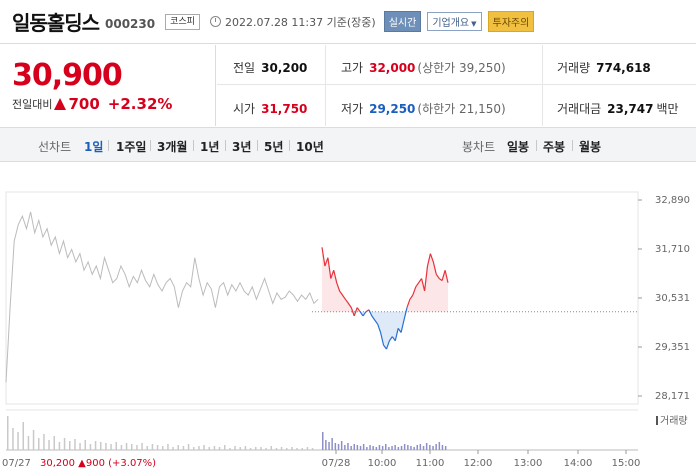  What do you see at coordinates (402, 21) in the screenshot?
I see `realtime-button: 실시간` at bounding box center [402, 21].